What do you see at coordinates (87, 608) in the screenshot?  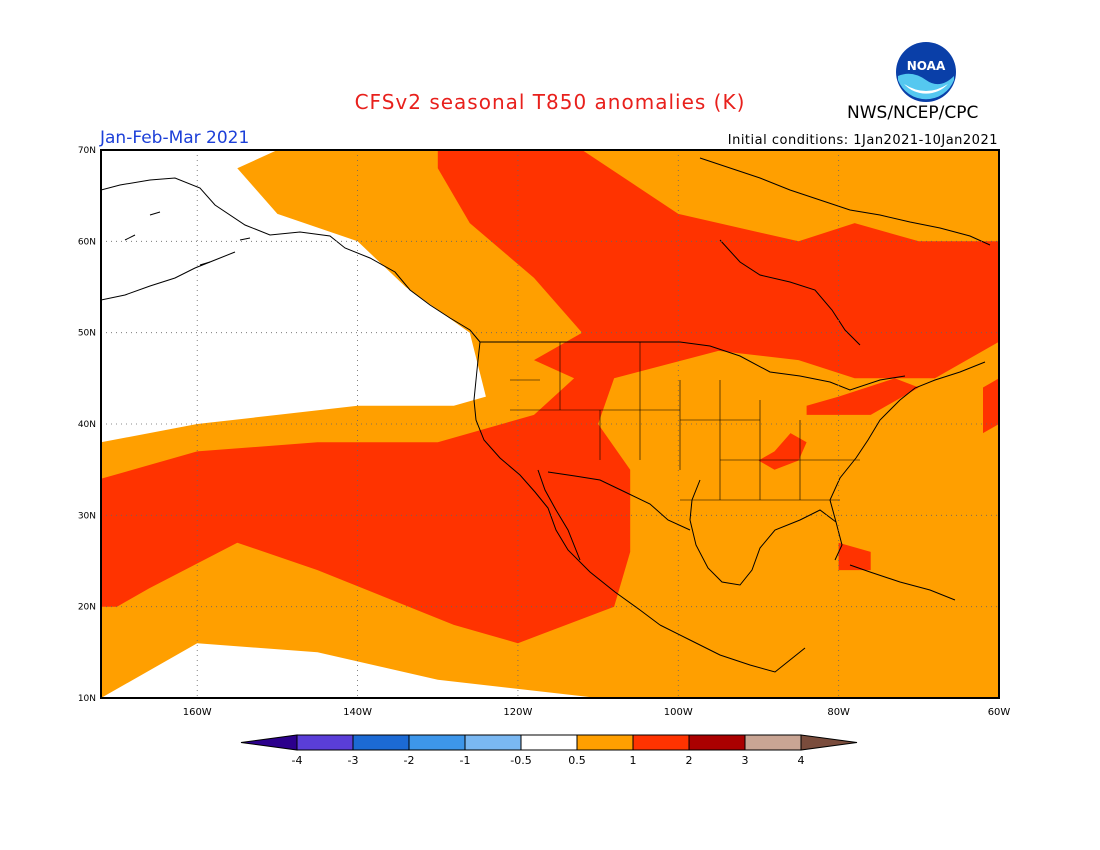 I see `y-tick-label: 20N` at bounding box center [87, 608].